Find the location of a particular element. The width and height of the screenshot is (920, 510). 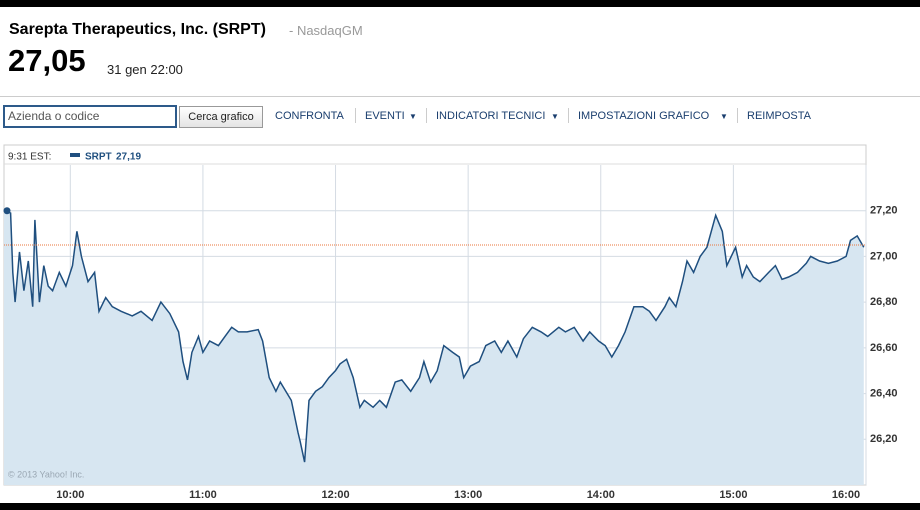

y-tick-label: 26,20 is located at coordinates (884, 439).